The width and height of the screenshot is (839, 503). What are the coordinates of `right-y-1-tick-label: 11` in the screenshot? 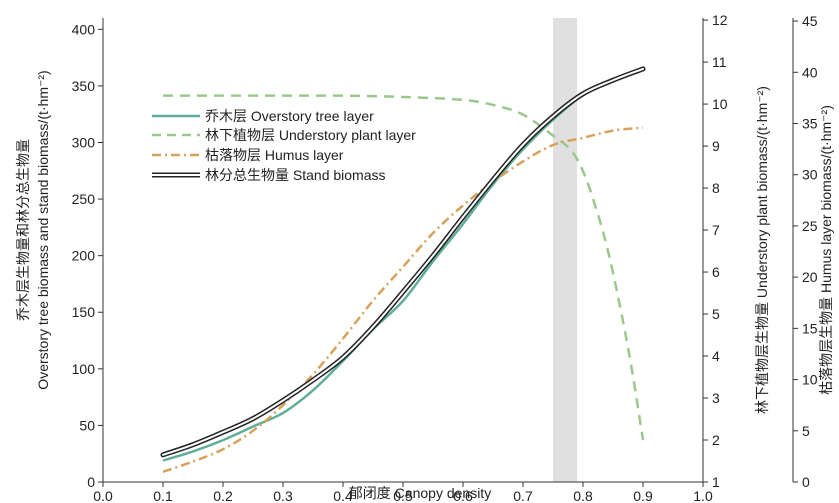 It's located at (719, 62).